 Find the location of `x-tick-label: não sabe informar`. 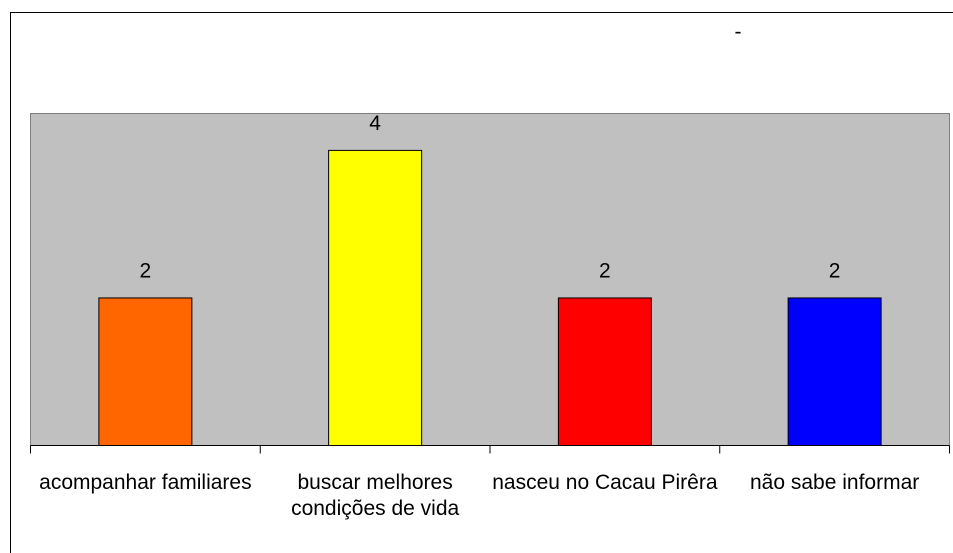

x-tick-label: não sabe informar is located at coordinates (834, 482).